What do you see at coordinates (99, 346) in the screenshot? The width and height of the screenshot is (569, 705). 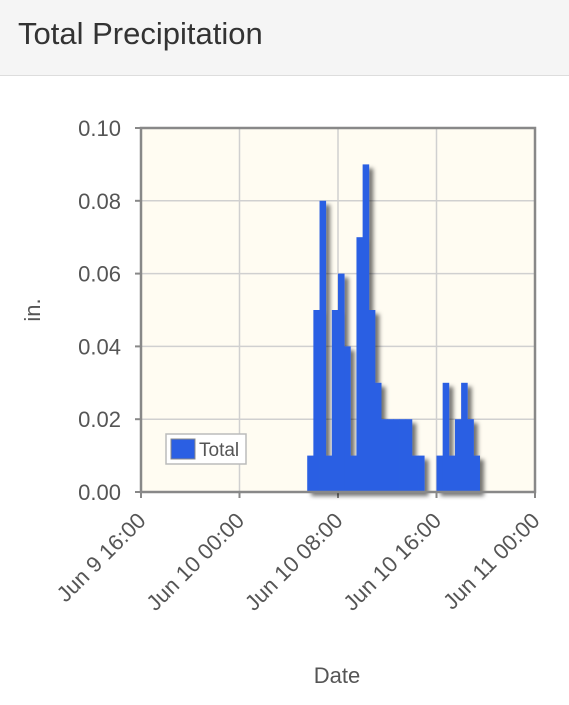 I see `y-tick-label: 0.04` at bounding box center [99, 346].